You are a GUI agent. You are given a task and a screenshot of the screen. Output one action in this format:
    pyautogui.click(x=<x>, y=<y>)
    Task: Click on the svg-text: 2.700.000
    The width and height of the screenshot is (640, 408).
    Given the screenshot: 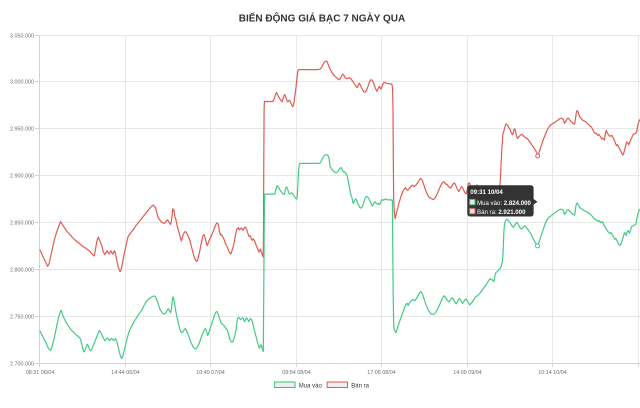 What is the action you would take?
    pyautogui.click(x=22, y=365)
    